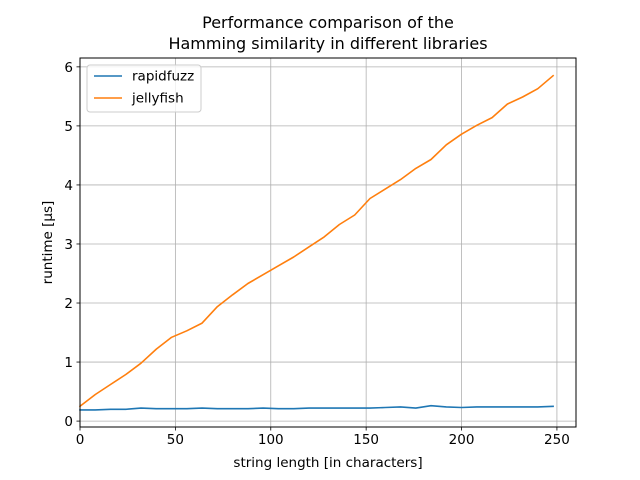  Describe the element at coordinates (48, 243) in the screenshot. I see `y-axis-label: runtime [µs]` at that location.